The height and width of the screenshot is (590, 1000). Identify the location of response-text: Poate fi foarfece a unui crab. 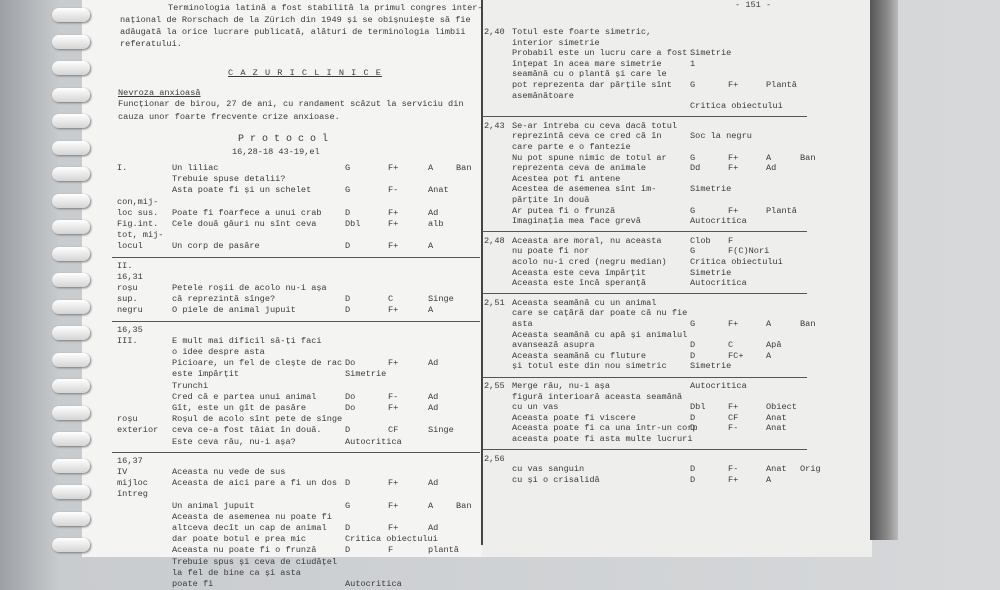
(247, 212).